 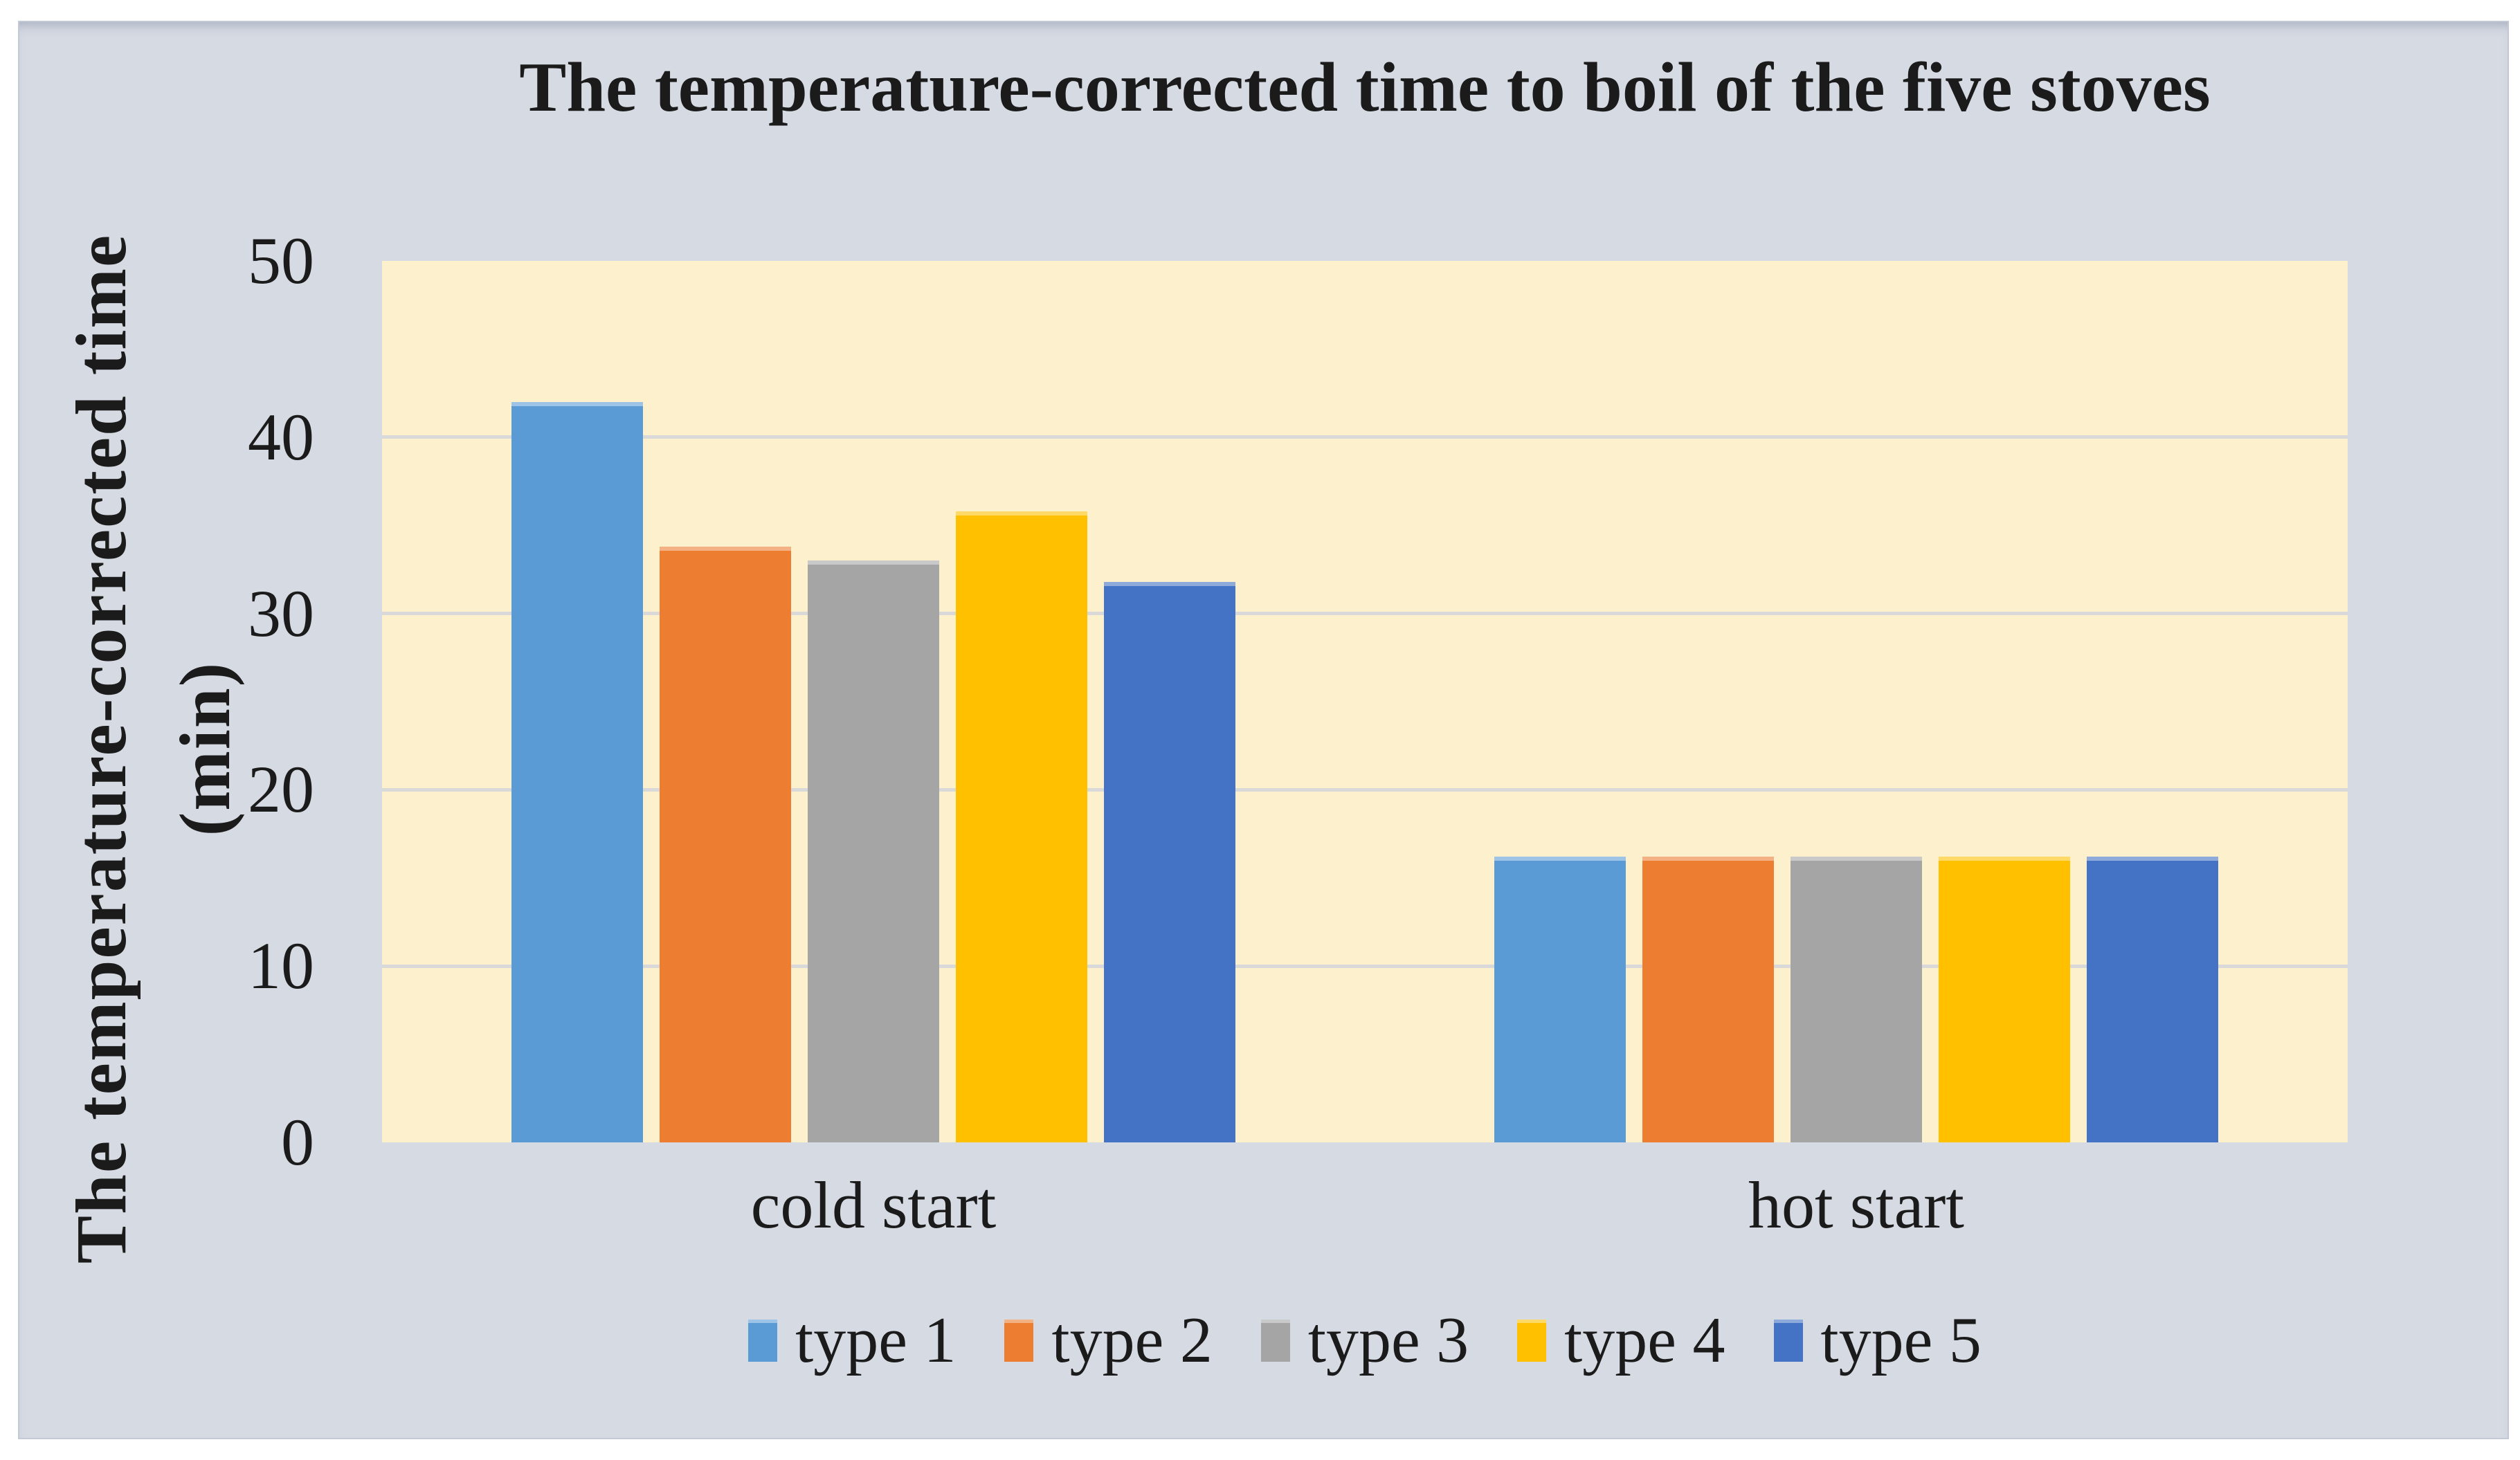 What do you see at coordinates (1021, 827) in the screenshot?
I see `bar-type-4-cold-start` at bounding box center [1021, 827].